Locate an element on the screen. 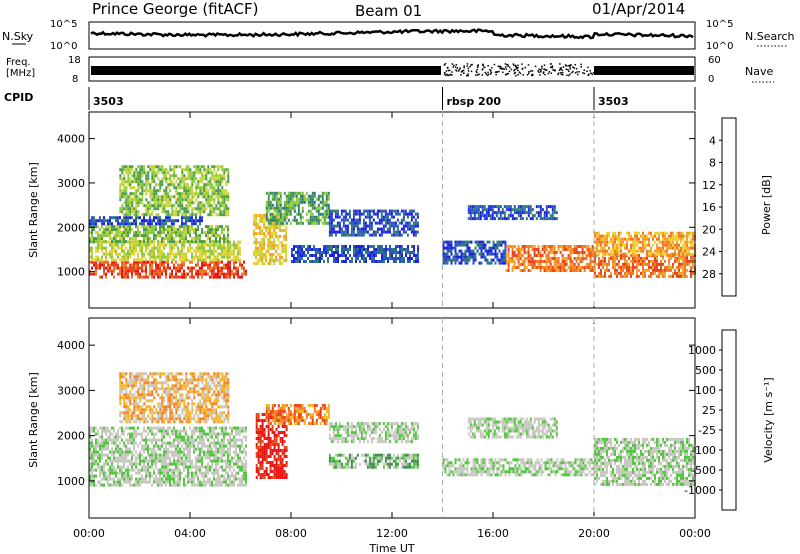 This screenshot has height=554, width=800. time-tick-0: 00:00 is located at coordinates (89, 533).